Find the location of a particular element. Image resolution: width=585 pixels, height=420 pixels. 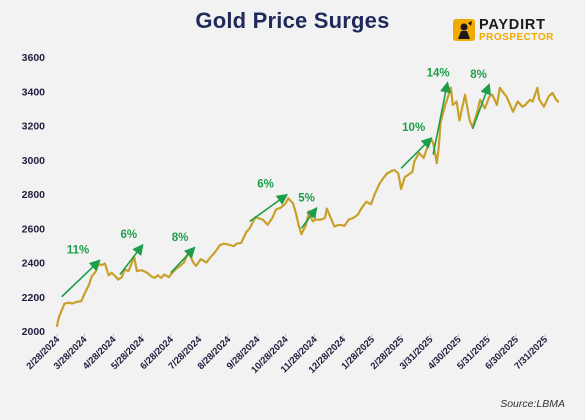

y-tick-label: 3400 is located at coordinates (34, 92).